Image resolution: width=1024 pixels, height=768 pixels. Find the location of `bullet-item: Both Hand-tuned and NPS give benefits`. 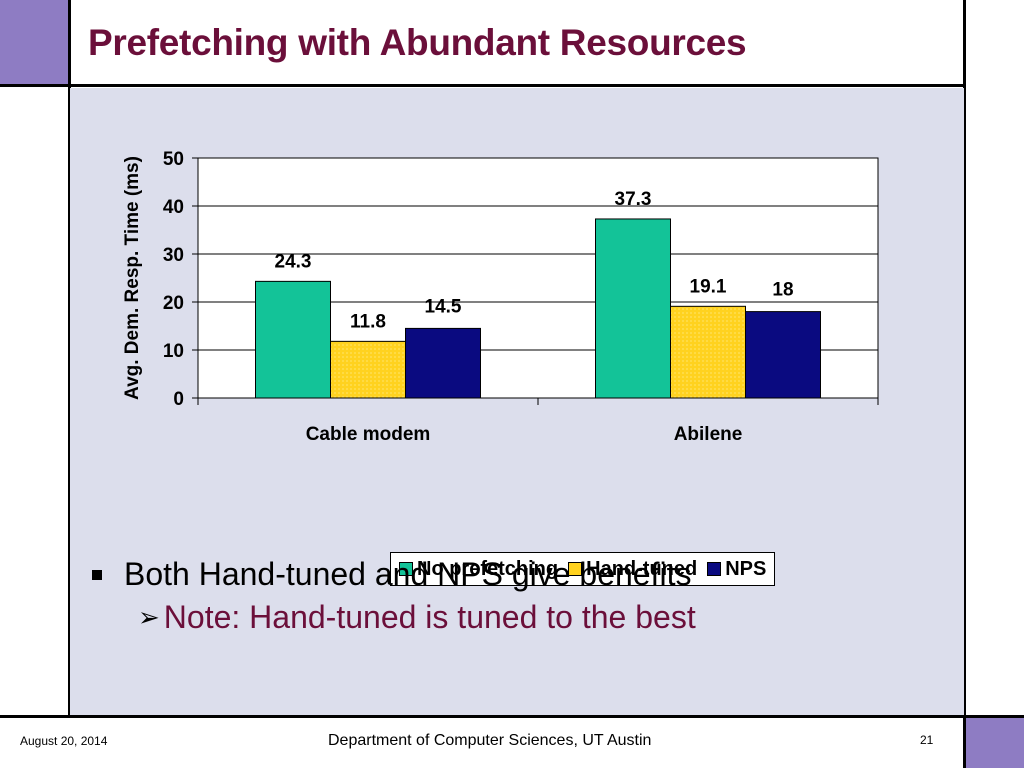

bullet-item: Both Hand-tuned and NPS give benefits is located at coordinates (394, 574).